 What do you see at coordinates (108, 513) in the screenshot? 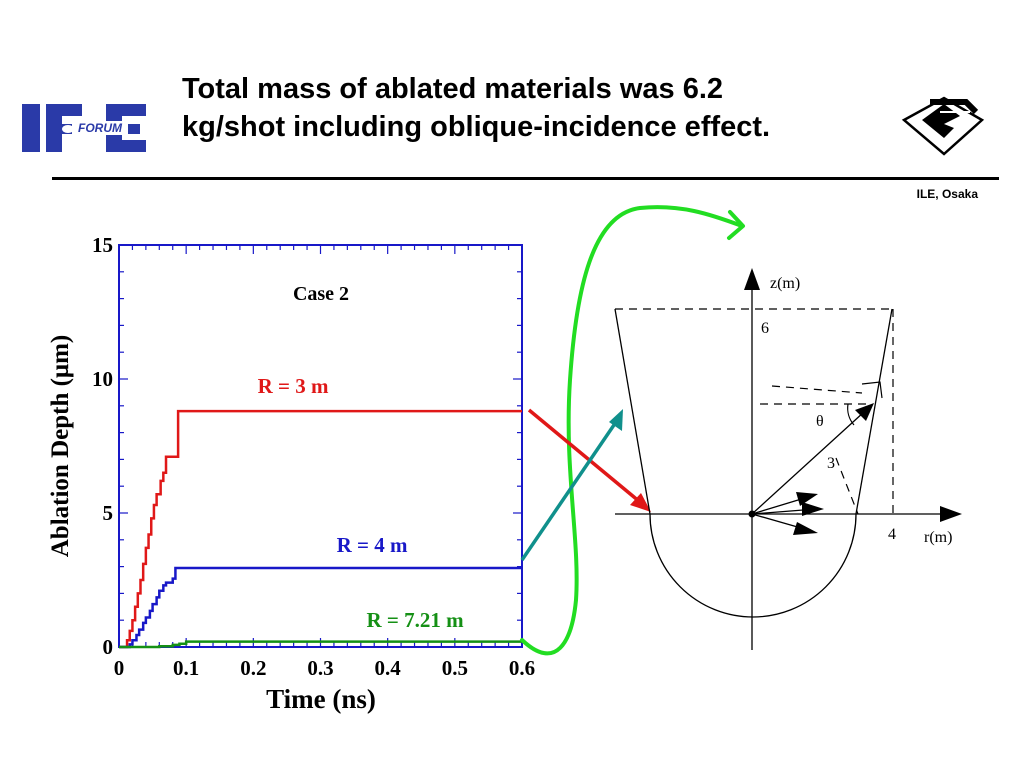
I see `y-tick-label: 5` at bounding box center [108, 513].